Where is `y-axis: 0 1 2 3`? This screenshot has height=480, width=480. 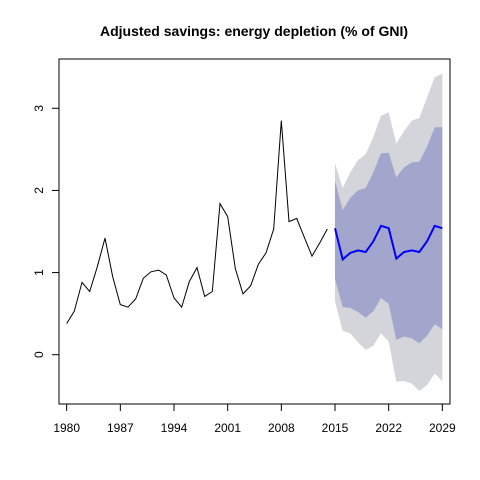
y-axis: 0 1 2 3 is located at coordinates (46, 231).